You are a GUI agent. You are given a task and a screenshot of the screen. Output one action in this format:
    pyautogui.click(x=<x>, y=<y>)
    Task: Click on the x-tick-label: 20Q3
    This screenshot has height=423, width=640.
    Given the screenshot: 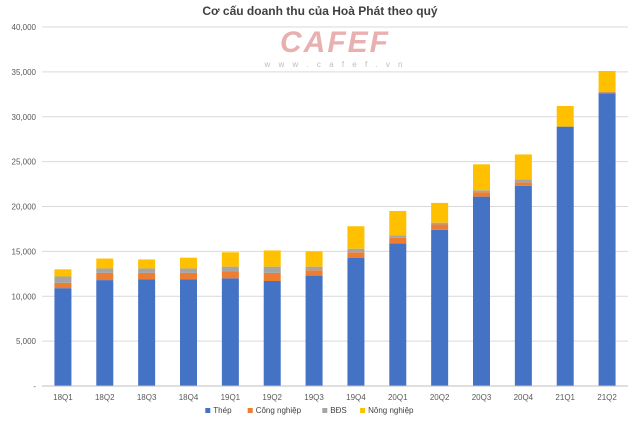 What is the action you would take?
    pyautogui.click(x=482, y=397)
    